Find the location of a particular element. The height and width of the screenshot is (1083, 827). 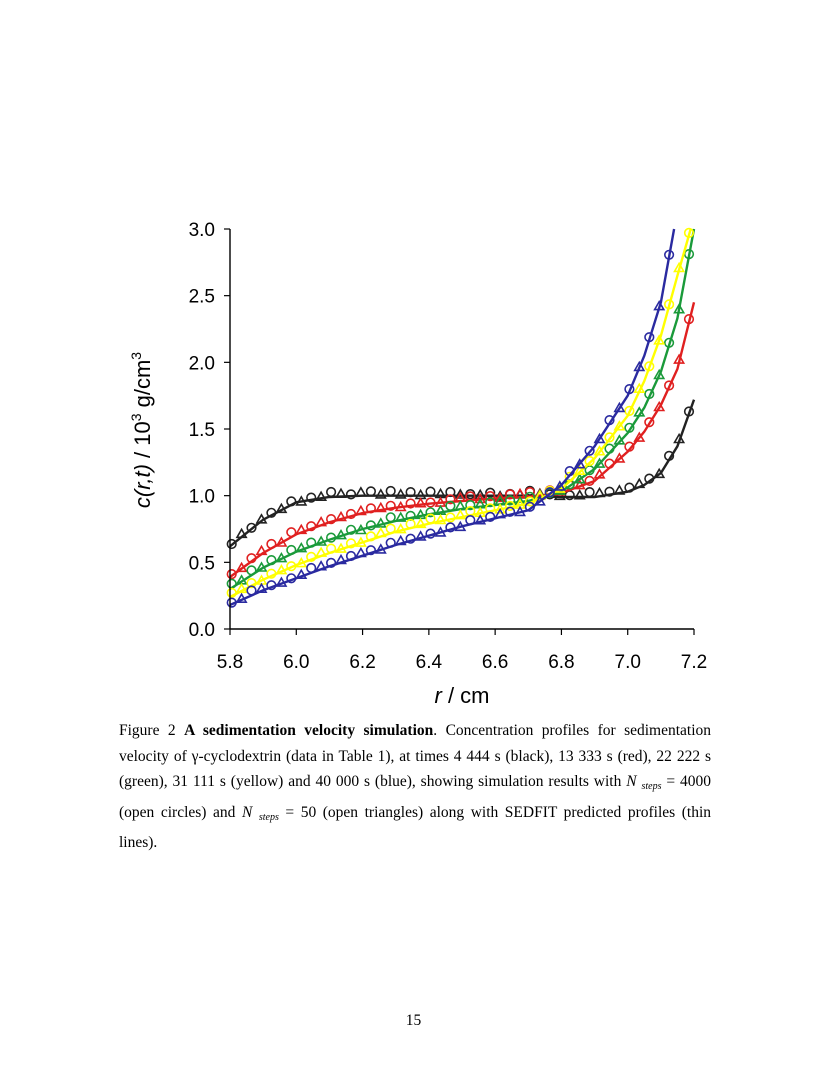

y-tick-label: 0.5 is located at coordinates (202, 563).